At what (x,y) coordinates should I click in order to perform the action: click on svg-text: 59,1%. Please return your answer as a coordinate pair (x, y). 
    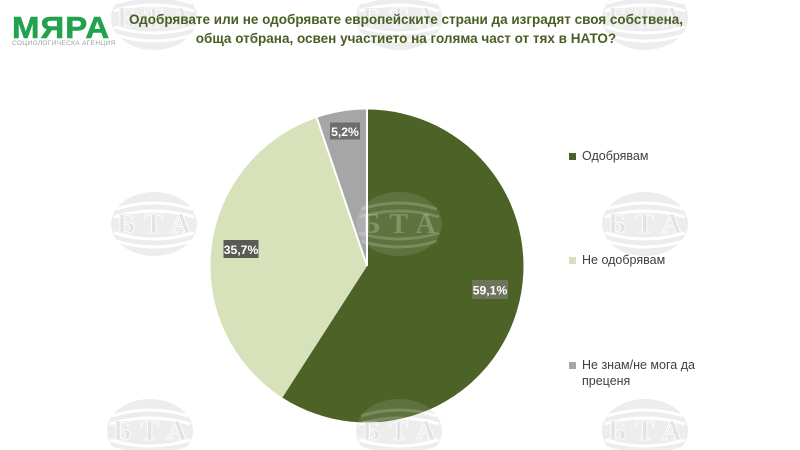
    Looking at the image, I should click on (490, 291).